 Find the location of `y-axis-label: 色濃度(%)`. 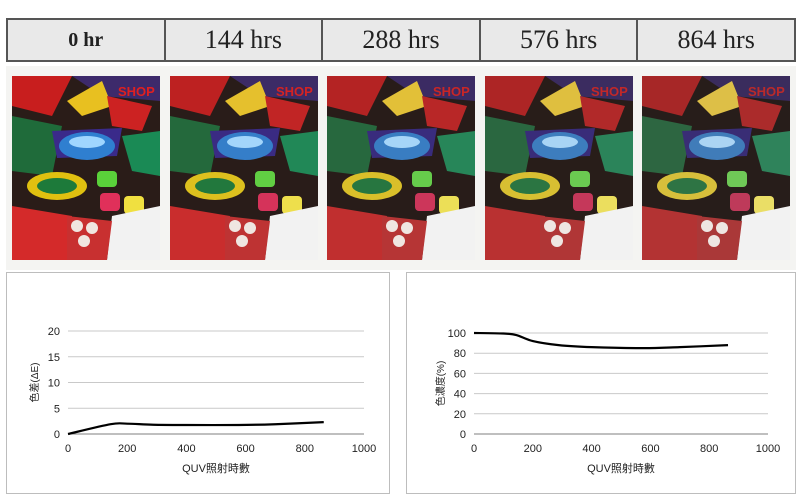

y-axis-label: 色濃度(%) is located at coordinates (440, 384).